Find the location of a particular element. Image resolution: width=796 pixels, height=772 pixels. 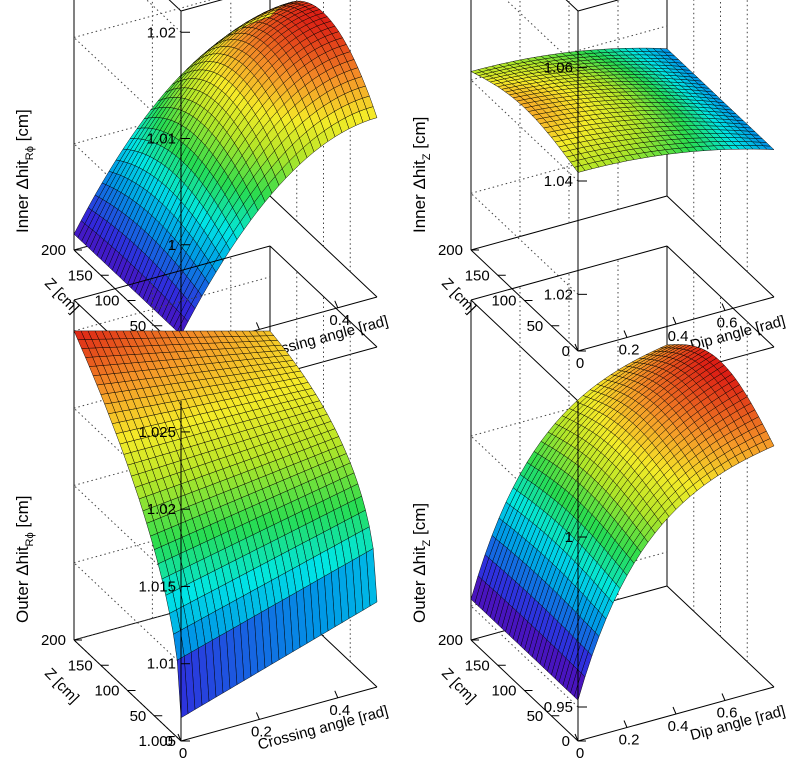

y-axis: 1.02 1.04 1.06 is located at coordinates (565, 181).